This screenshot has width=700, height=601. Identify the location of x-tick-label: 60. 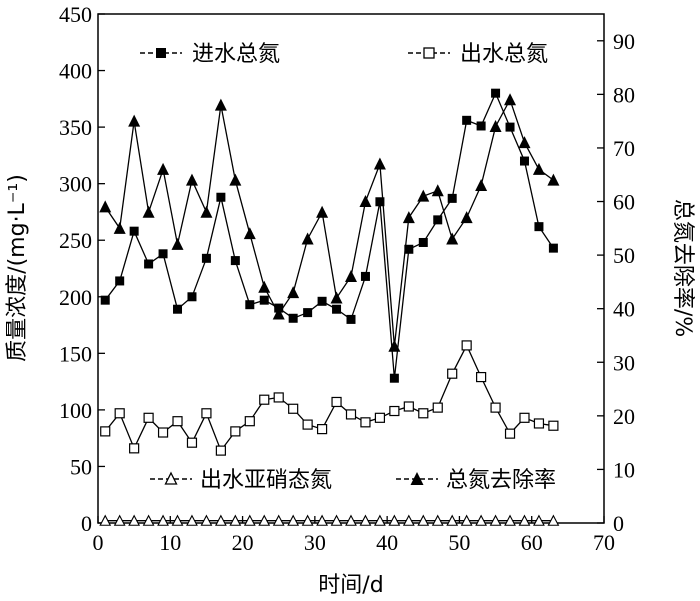
(532, 542).